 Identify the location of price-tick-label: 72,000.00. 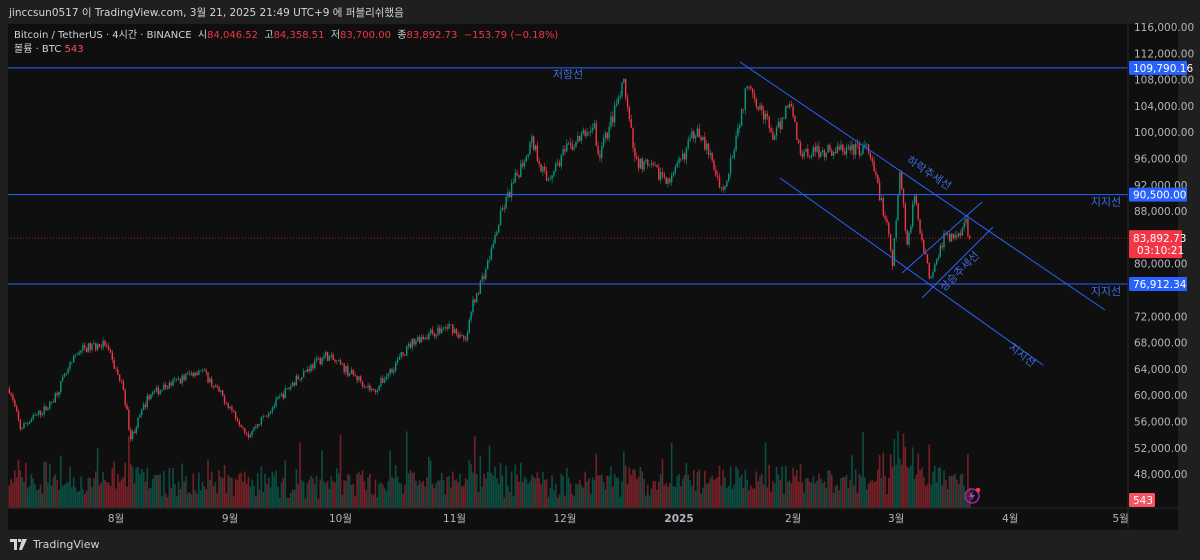
(1160, 317).